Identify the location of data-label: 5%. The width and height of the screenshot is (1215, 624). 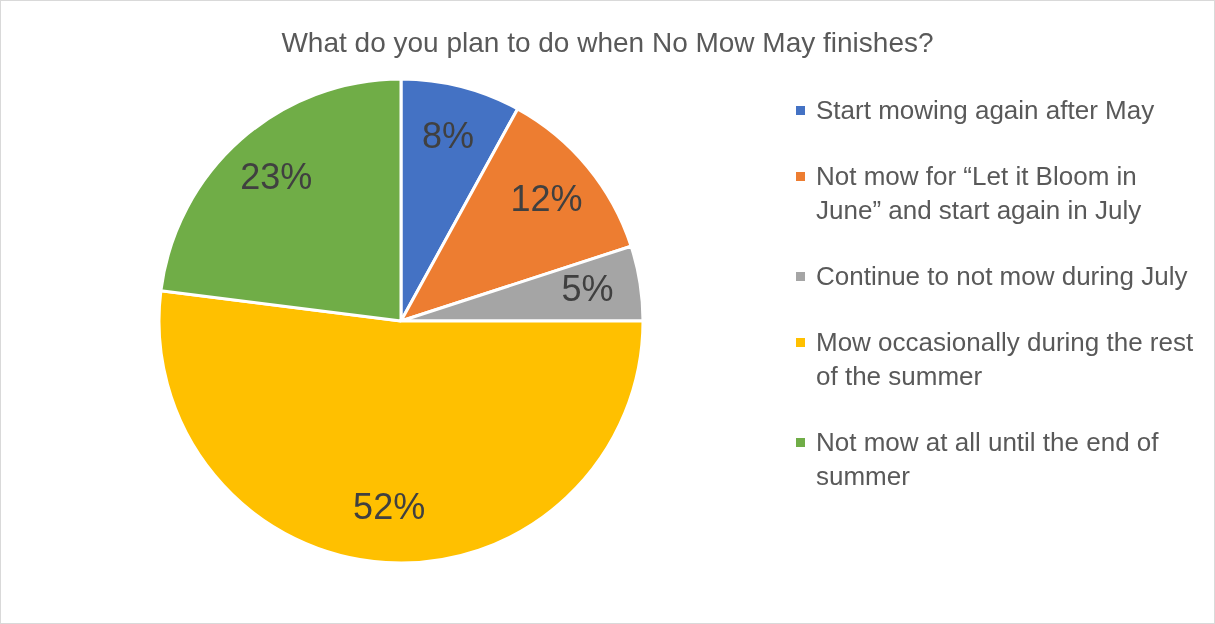
(587, 289).